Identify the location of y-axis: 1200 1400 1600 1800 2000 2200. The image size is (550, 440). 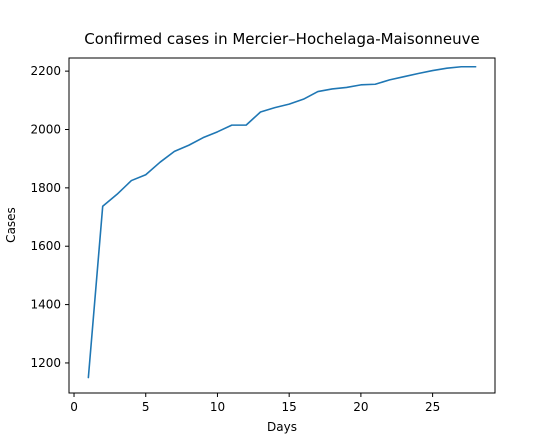
(49, 217).